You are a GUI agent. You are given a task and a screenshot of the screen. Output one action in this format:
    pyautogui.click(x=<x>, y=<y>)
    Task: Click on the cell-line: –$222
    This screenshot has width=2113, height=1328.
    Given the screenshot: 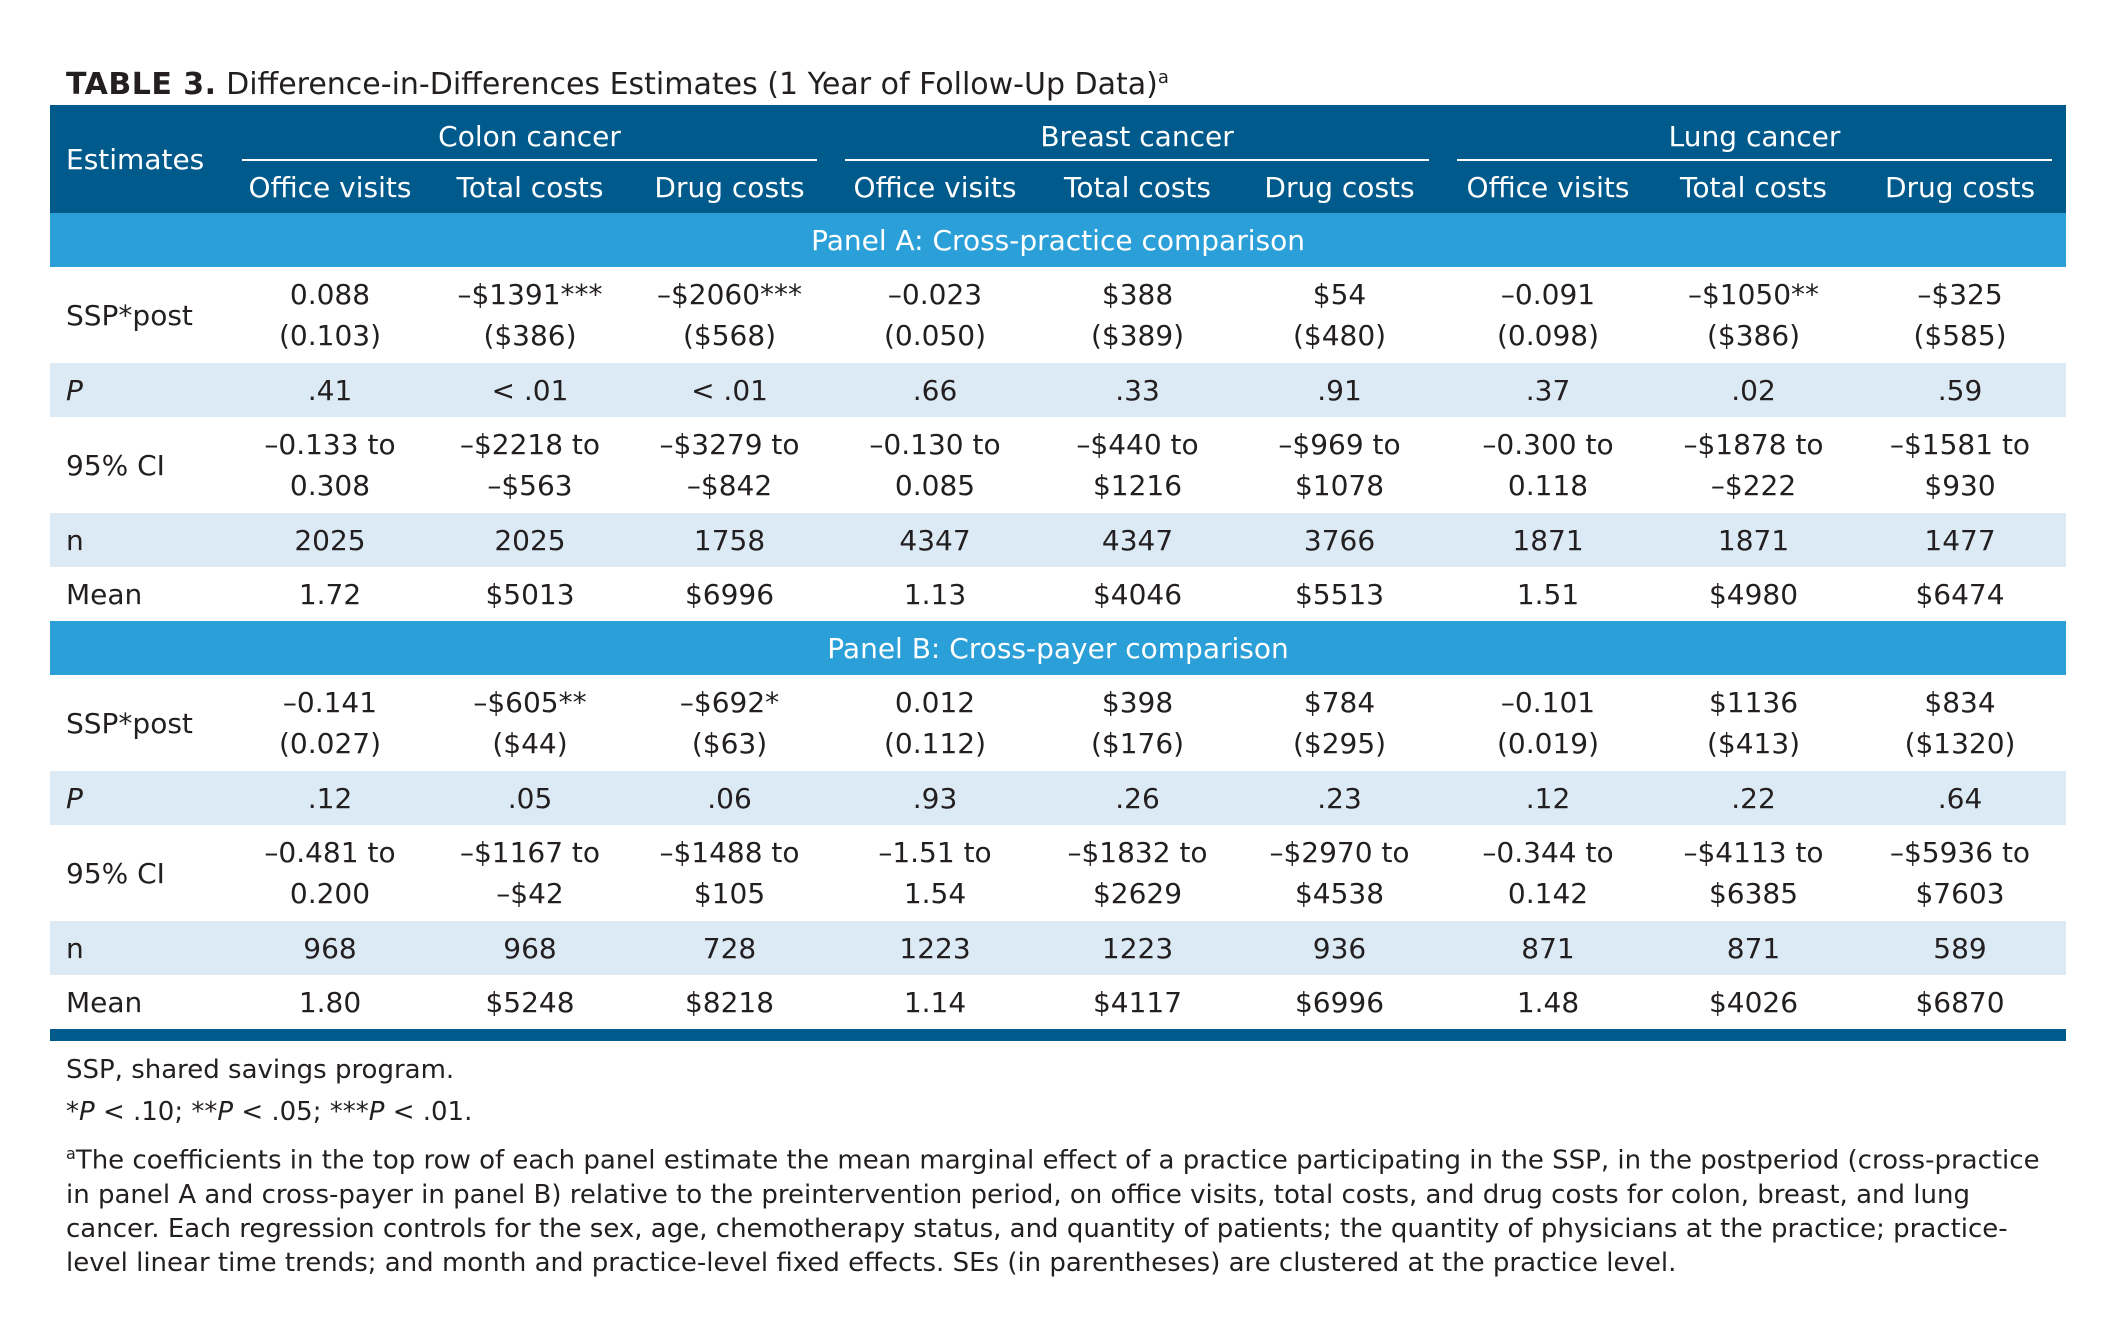 What is the action you would take?
    pyautogui.click(x=1753, y=485)
    